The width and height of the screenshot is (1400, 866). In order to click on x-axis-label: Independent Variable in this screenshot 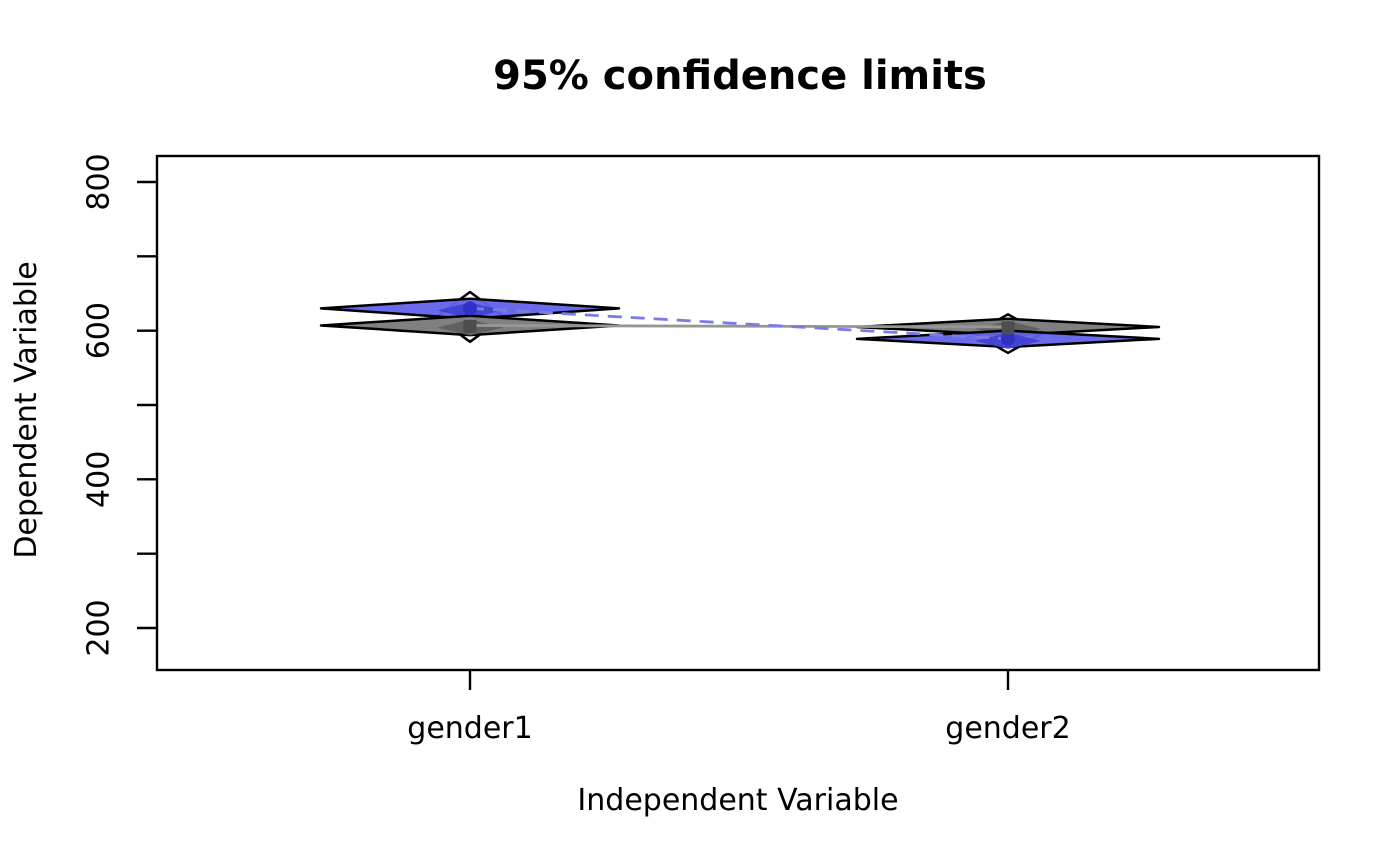, I will do `click(738, 800)`.